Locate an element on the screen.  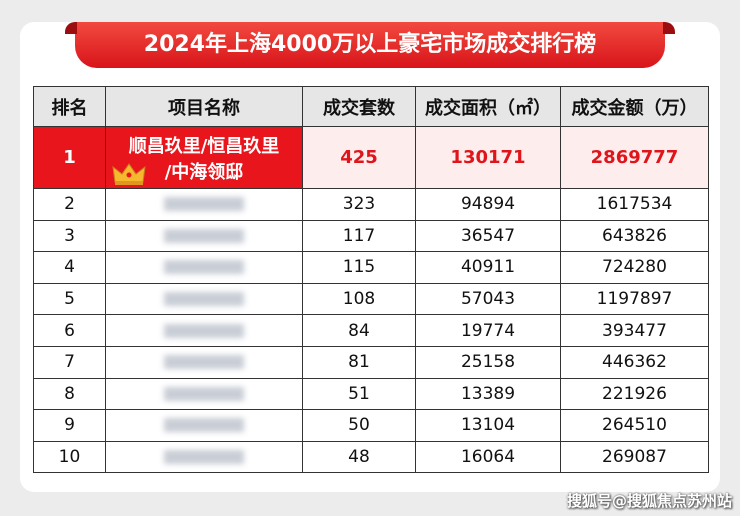
amount-cell: 2869777 is located at coordinates (634, 157).